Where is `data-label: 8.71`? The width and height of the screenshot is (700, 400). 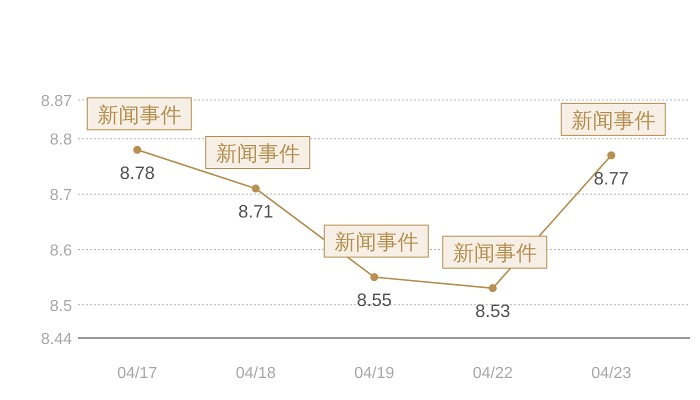 data-label: 8.71 is located at coordinates (256, 212).